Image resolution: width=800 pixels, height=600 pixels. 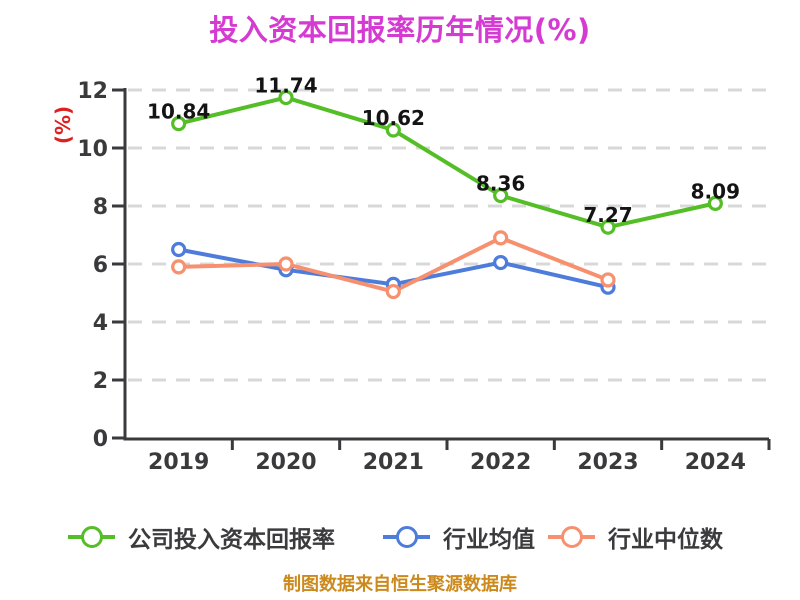 What do you see at coordinates (92, 149) in the screenshot?
I see `y-tick-label: 10` at bounding box center [92, 149].